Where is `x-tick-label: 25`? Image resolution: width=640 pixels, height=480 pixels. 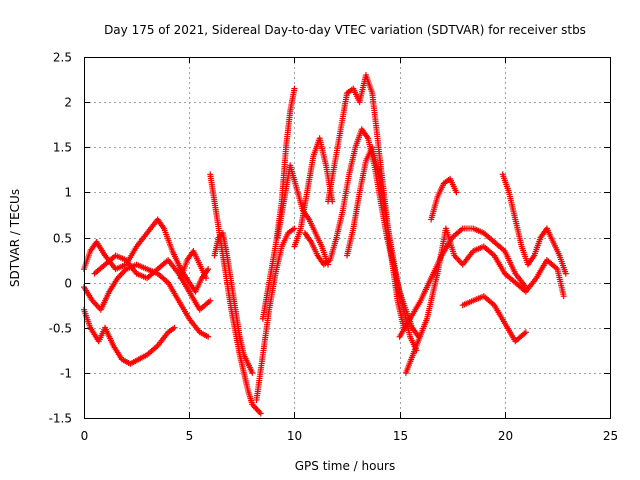
x-tick-label: 25 is located at coordinates (610, 436).